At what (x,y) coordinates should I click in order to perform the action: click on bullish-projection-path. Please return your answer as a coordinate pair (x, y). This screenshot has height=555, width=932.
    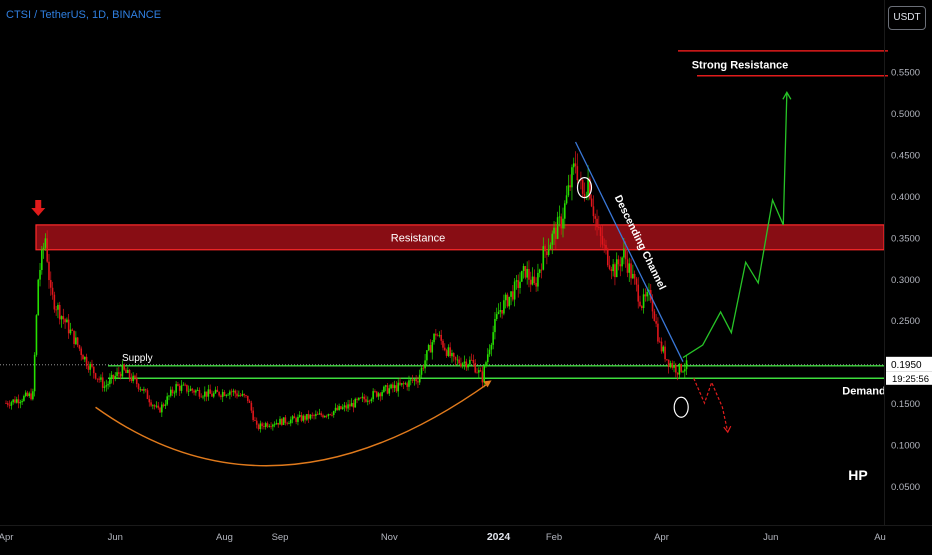
    Looking at the image, I should click on (735, 225).